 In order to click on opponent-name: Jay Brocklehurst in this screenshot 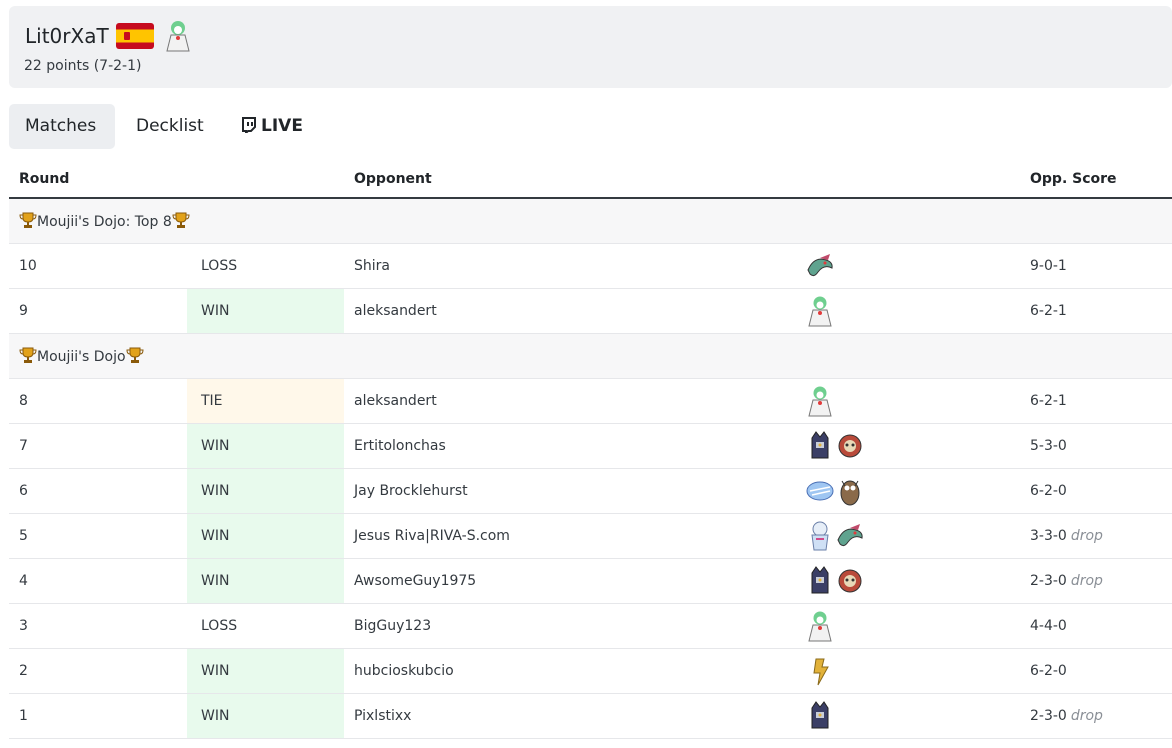, I will do `click(570, 491)`.